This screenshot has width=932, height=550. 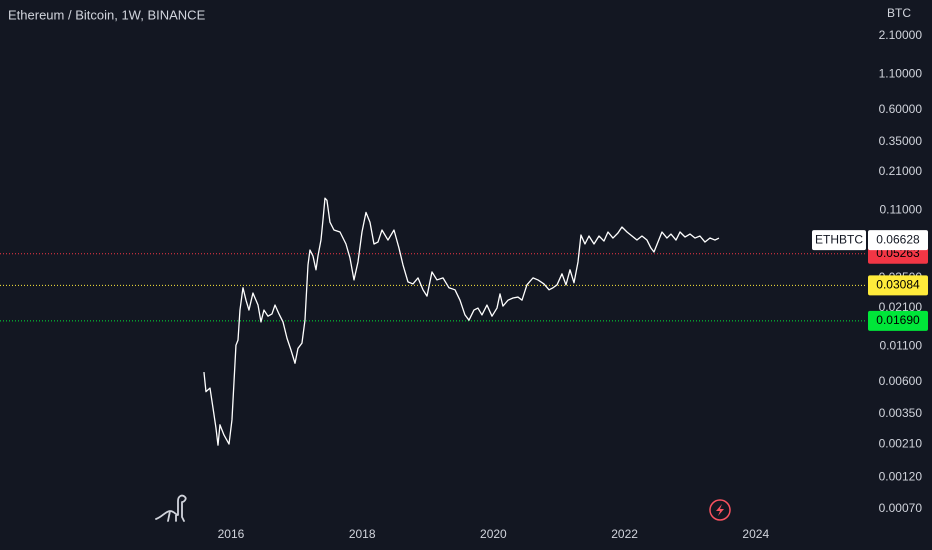 I want to click on last-price-label: 0.06628, so click(x=898, y=239).